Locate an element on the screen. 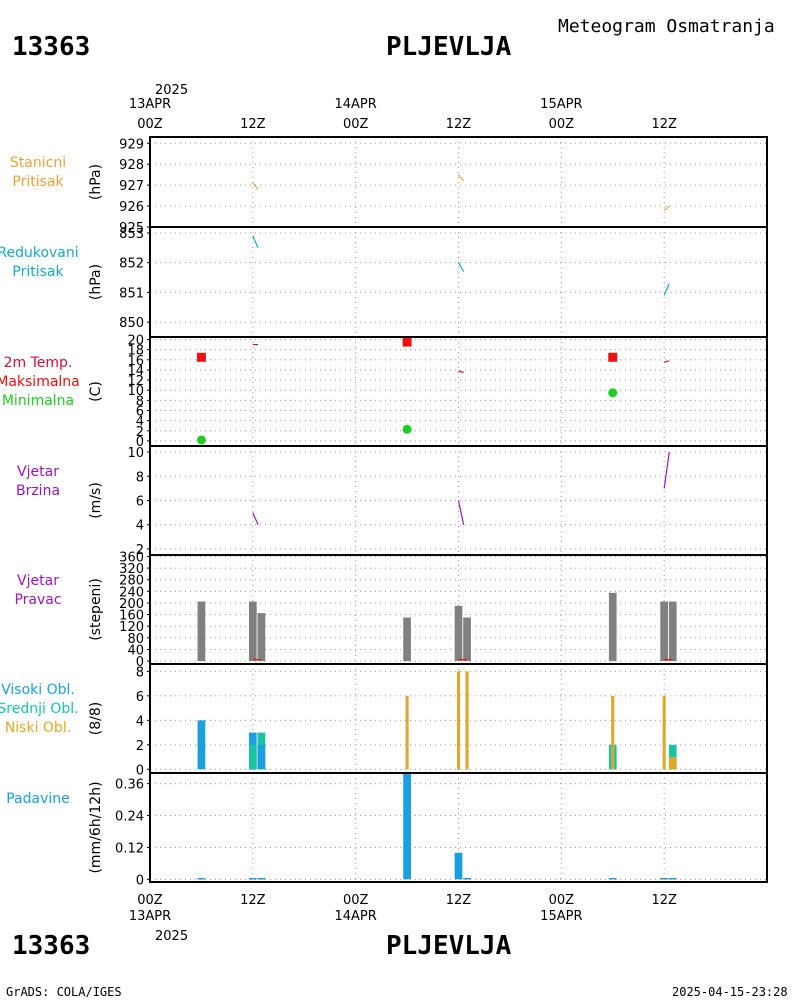 This screenshot has width=800, height=1000. y-tick-label: 928 is located at coordinates (131, 165).